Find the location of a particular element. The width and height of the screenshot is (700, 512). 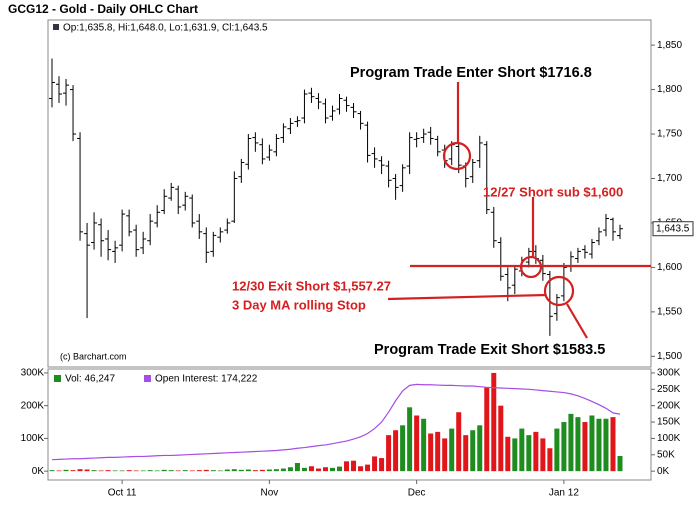

y-tick-label: 1,550 is located at coordinates (669, 312).